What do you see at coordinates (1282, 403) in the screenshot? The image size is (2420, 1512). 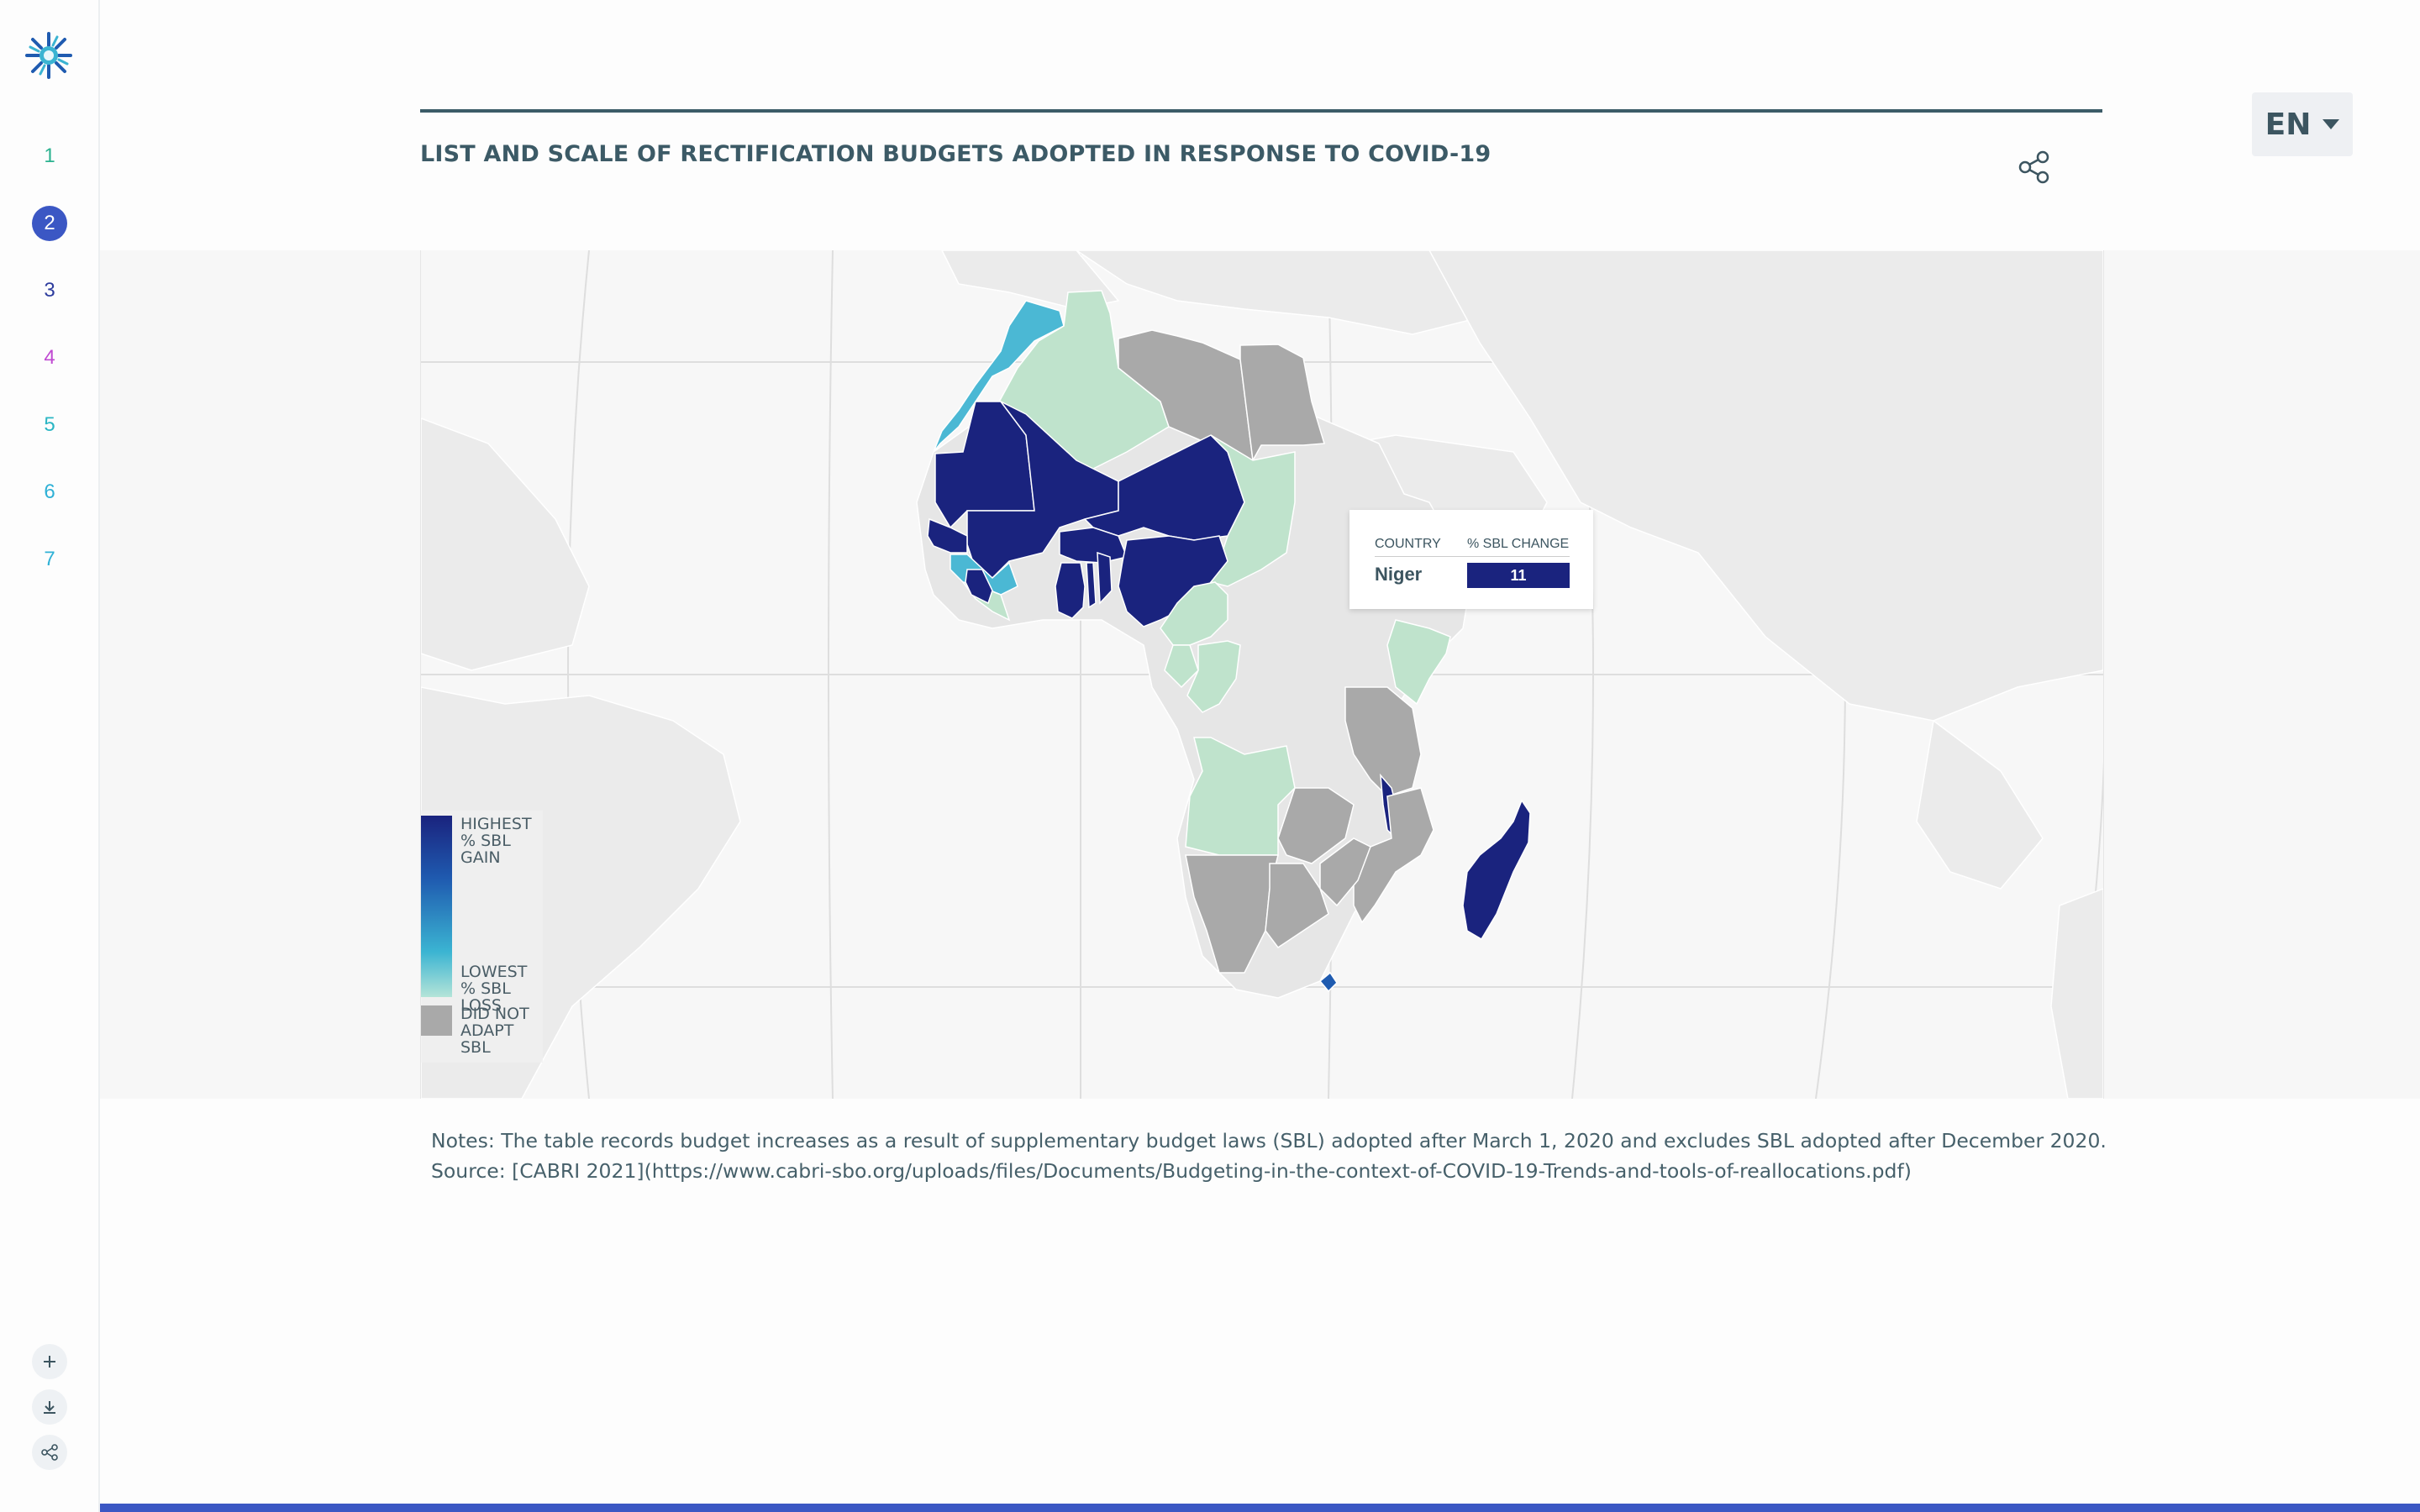 I see `country-egypt` at bounding box center [1282, 403].